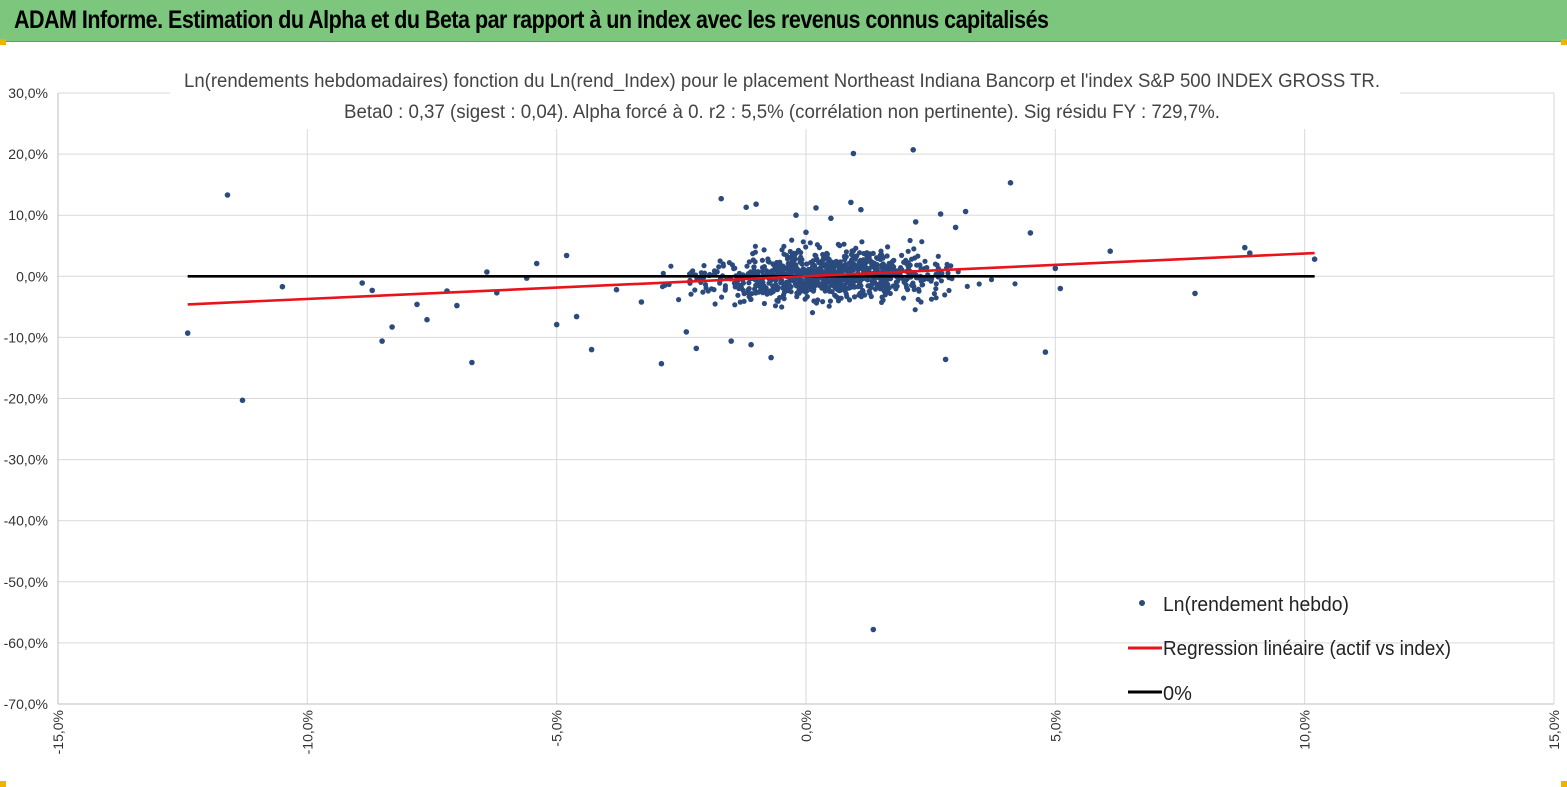 Image resolution: width=1567 pixels, height=787 pixels. Describe the element at coordinates (1305, 730) in the screenshot. I see `x-tick-label: 10,0%` at that location.